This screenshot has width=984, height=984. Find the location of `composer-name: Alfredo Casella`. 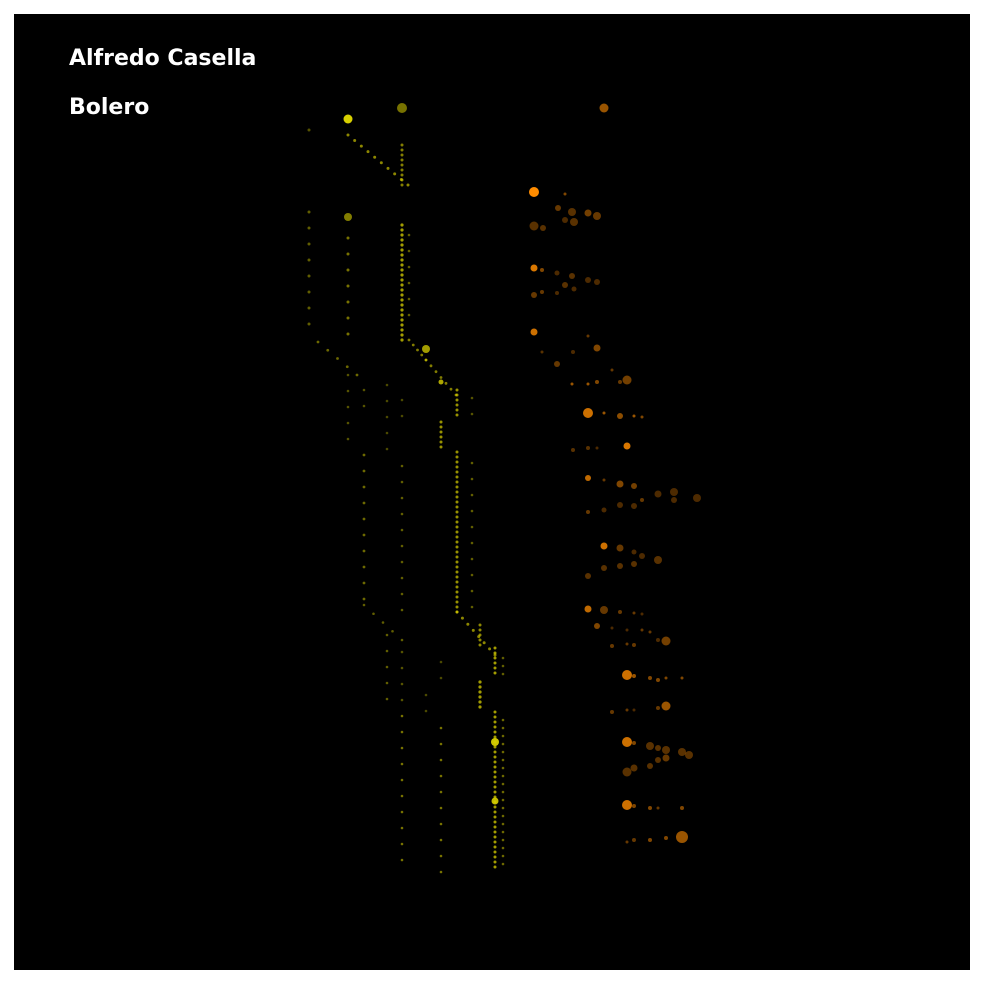

composer-name: Alfredo Casella is located at coordinates (163, 58).